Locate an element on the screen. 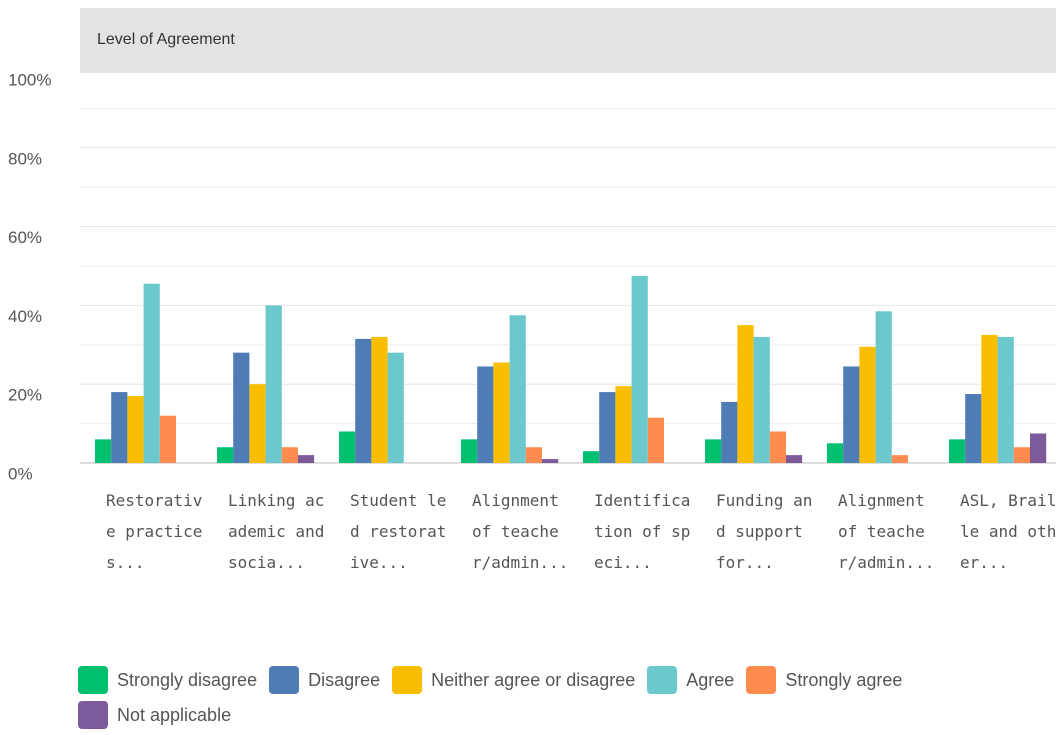 The height and width of the screenshot is (735, 1056). legend-item: Not applicable is located at coordinates (154, 715).